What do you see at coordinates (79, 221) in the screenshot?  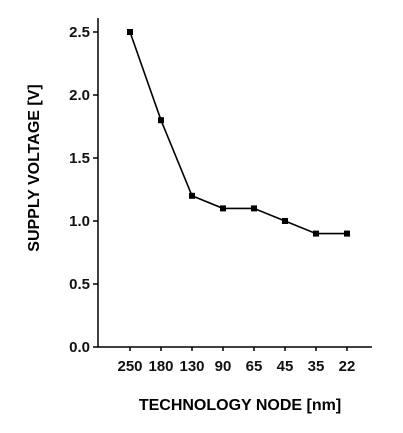 I see `y-tick-label: 1.0` at bounding box center [79, 221].